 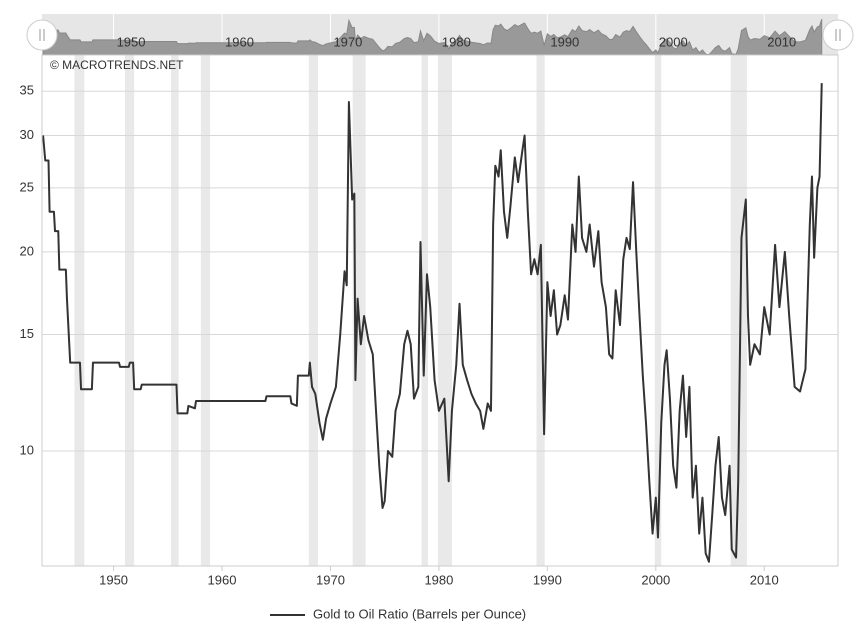 What do you see at coordinates (42, 35) in the screenshot?
I see `navigator-handle-left` at bounding box center [42, 35].